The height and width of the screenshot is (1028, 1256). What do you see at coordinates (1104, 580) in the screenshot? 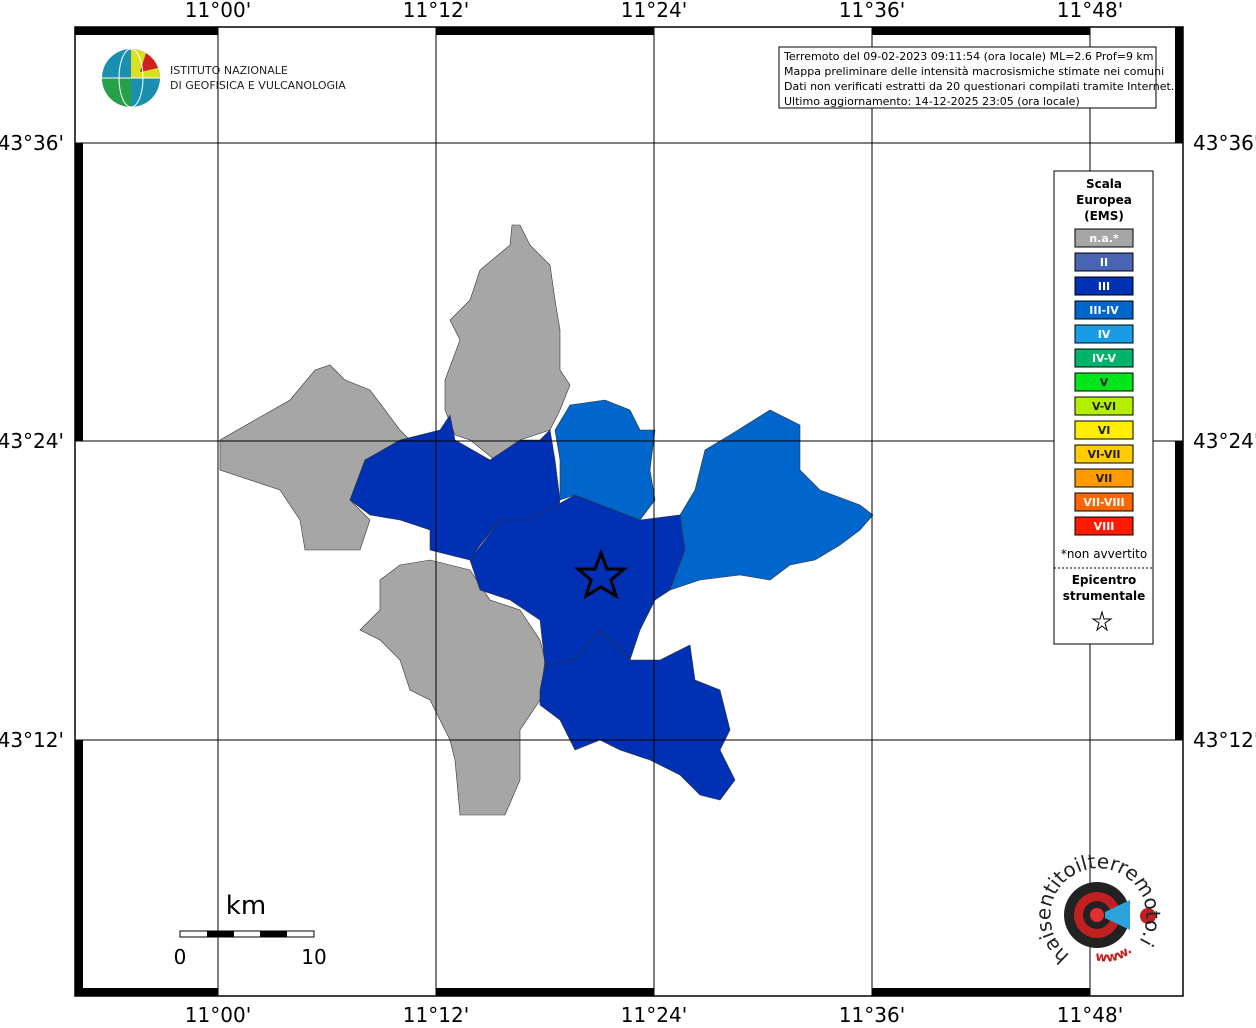
I see `epicenter-label: Epicentro` at bounding box center [1104, 580].